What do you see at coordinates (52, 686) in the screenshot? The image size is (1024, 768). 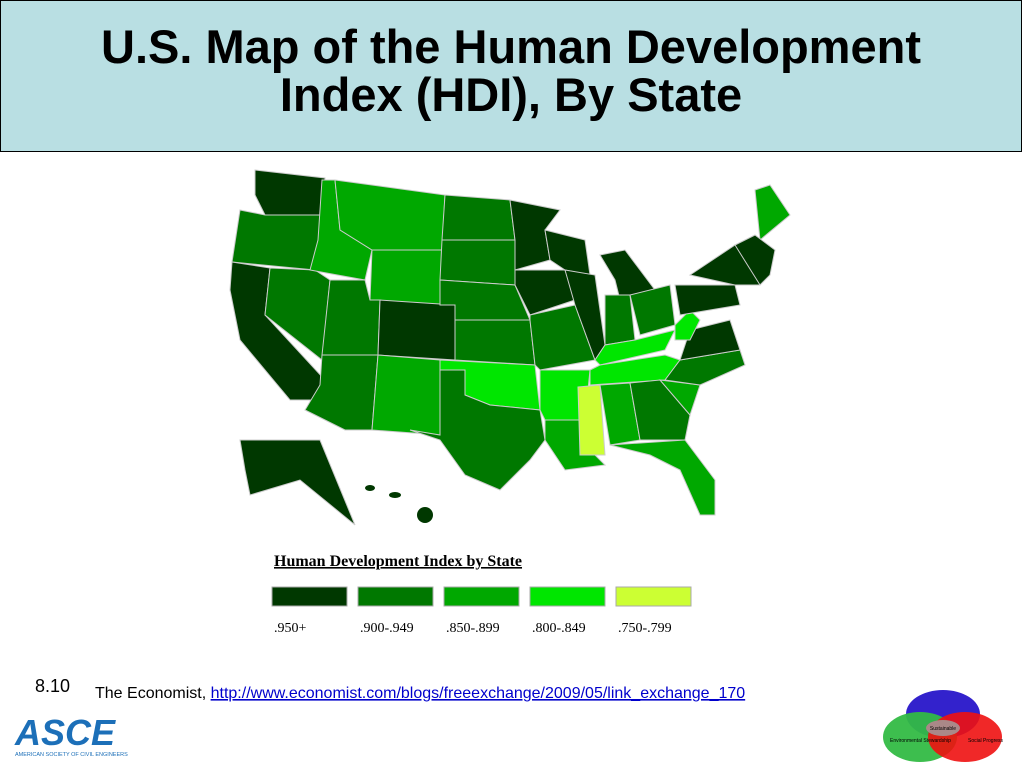 I see `slide-number: 8.10` at bounding box center [52, 686].